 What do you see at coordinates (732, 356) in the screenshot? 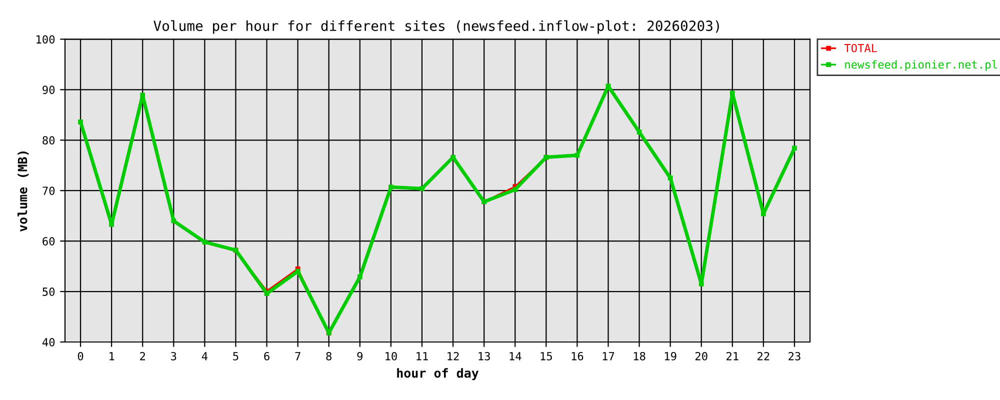
I see `x-tick-label: 21` at bounding box center [732, 356].